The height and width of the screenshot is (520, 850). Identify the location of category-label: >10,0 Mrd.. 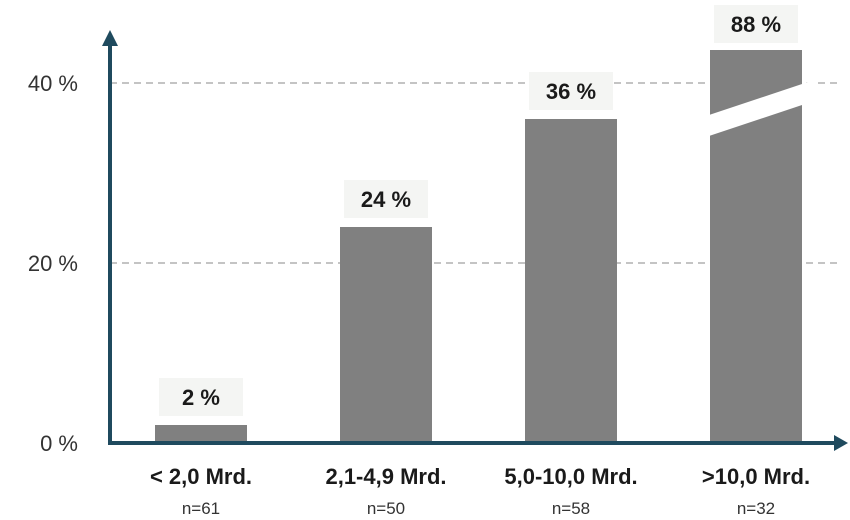
(756, 476).